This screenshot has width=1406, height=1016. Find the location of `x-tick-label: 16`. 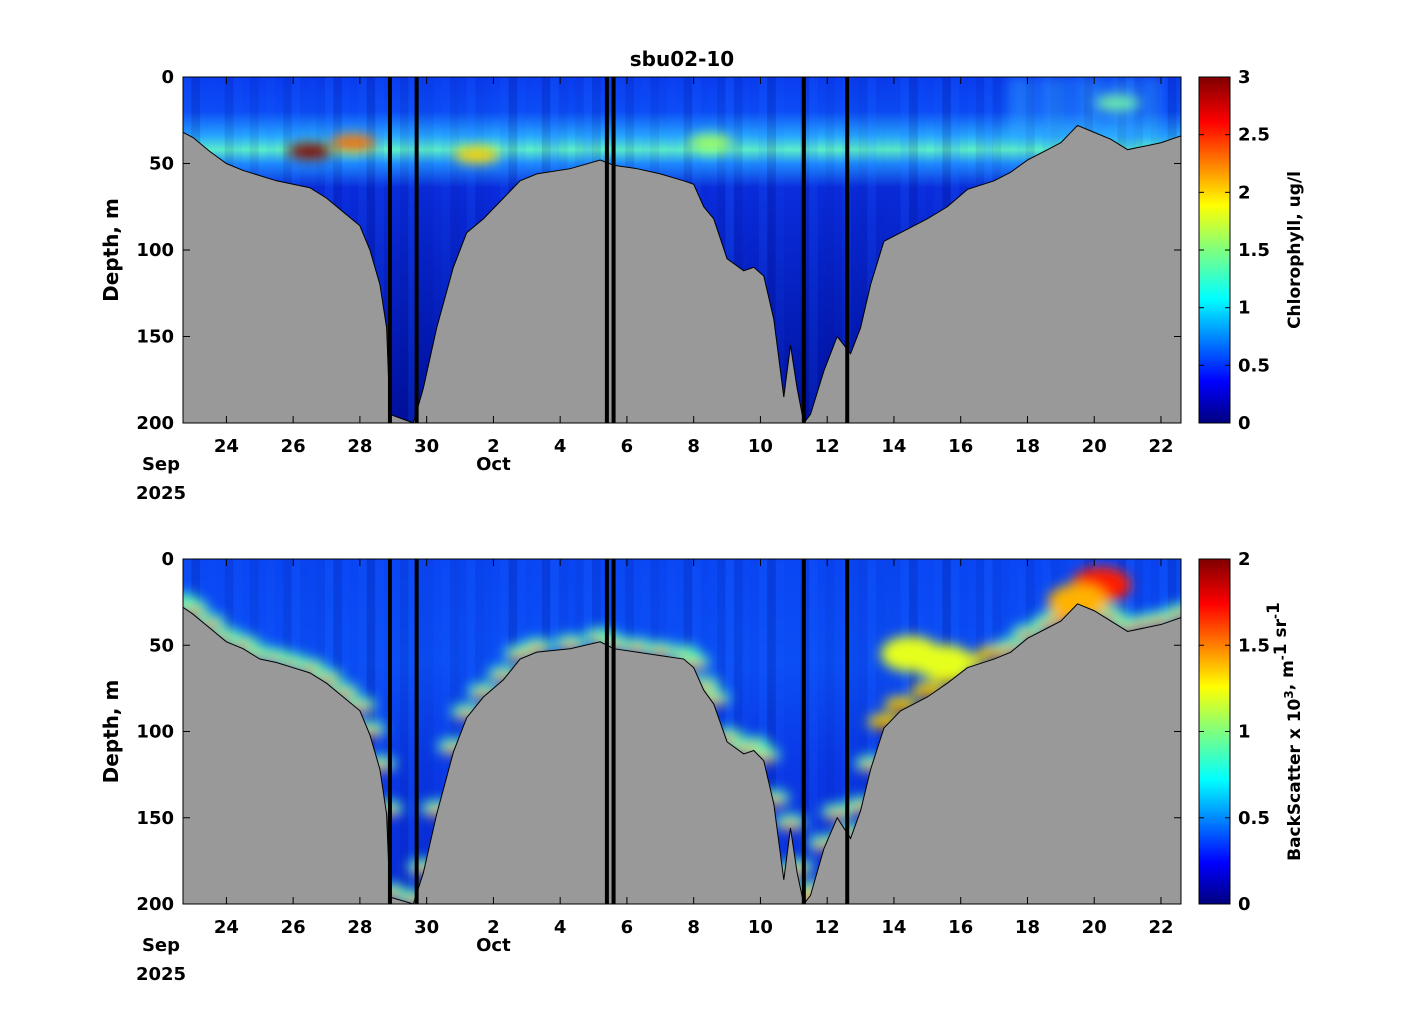

x-tick-label: 16 is located at coordinates (960, 446).